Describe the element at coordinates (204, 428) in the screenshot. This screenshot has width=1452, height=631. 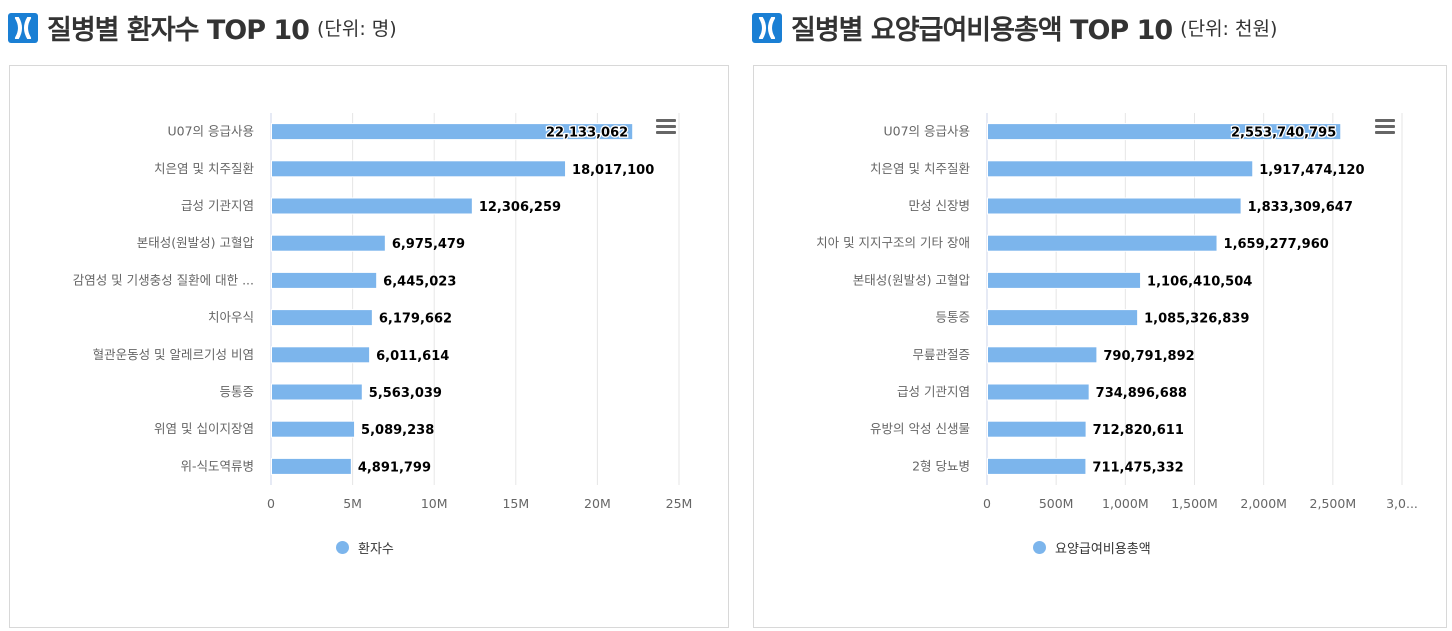
I see `y-category-label: 위염 및 십이지장염` at that location.